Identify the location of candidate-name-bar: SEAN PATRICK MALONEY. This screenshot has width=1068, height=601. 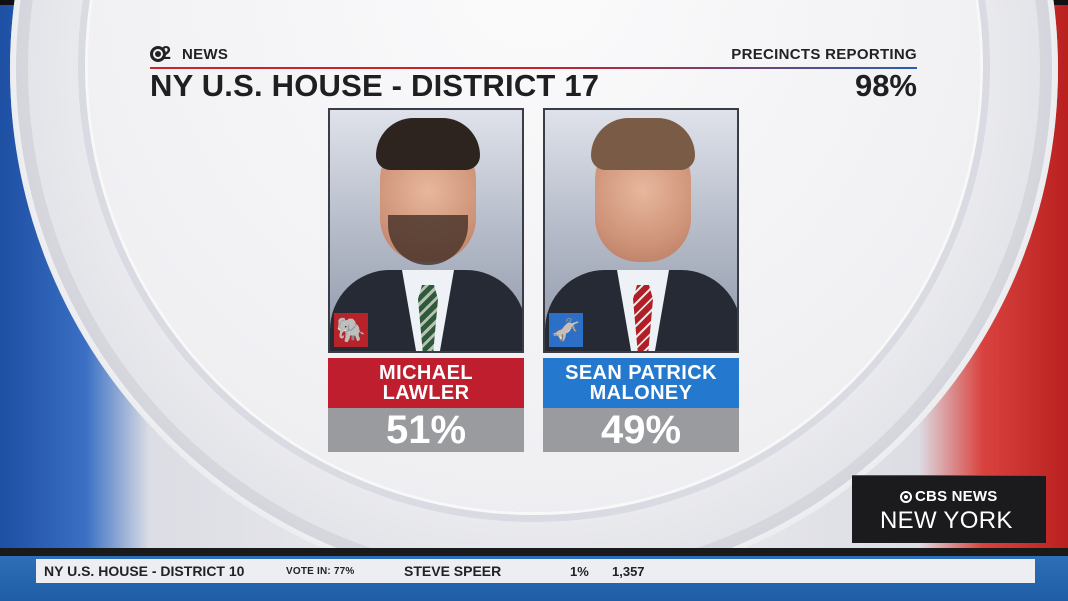
(641, 383).